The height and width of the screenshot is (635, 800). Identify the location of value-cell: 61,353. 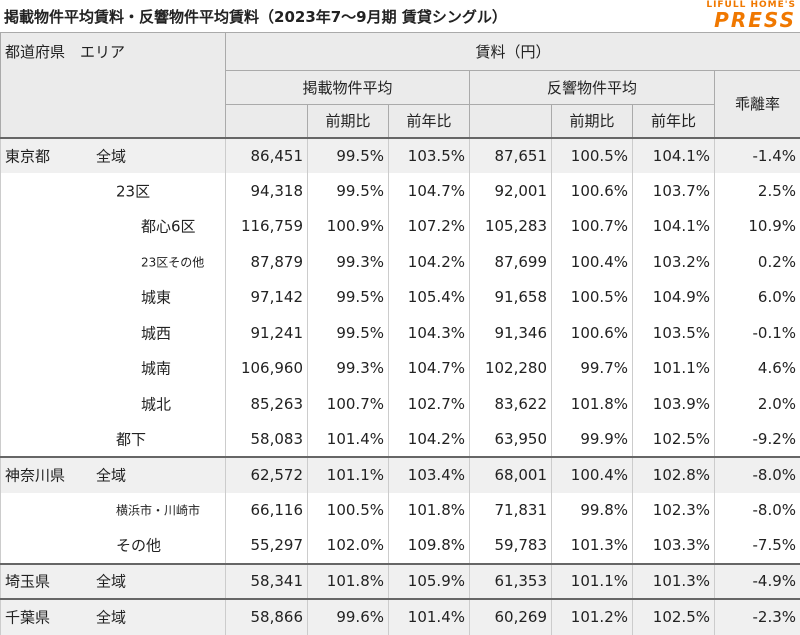
(511, 582).